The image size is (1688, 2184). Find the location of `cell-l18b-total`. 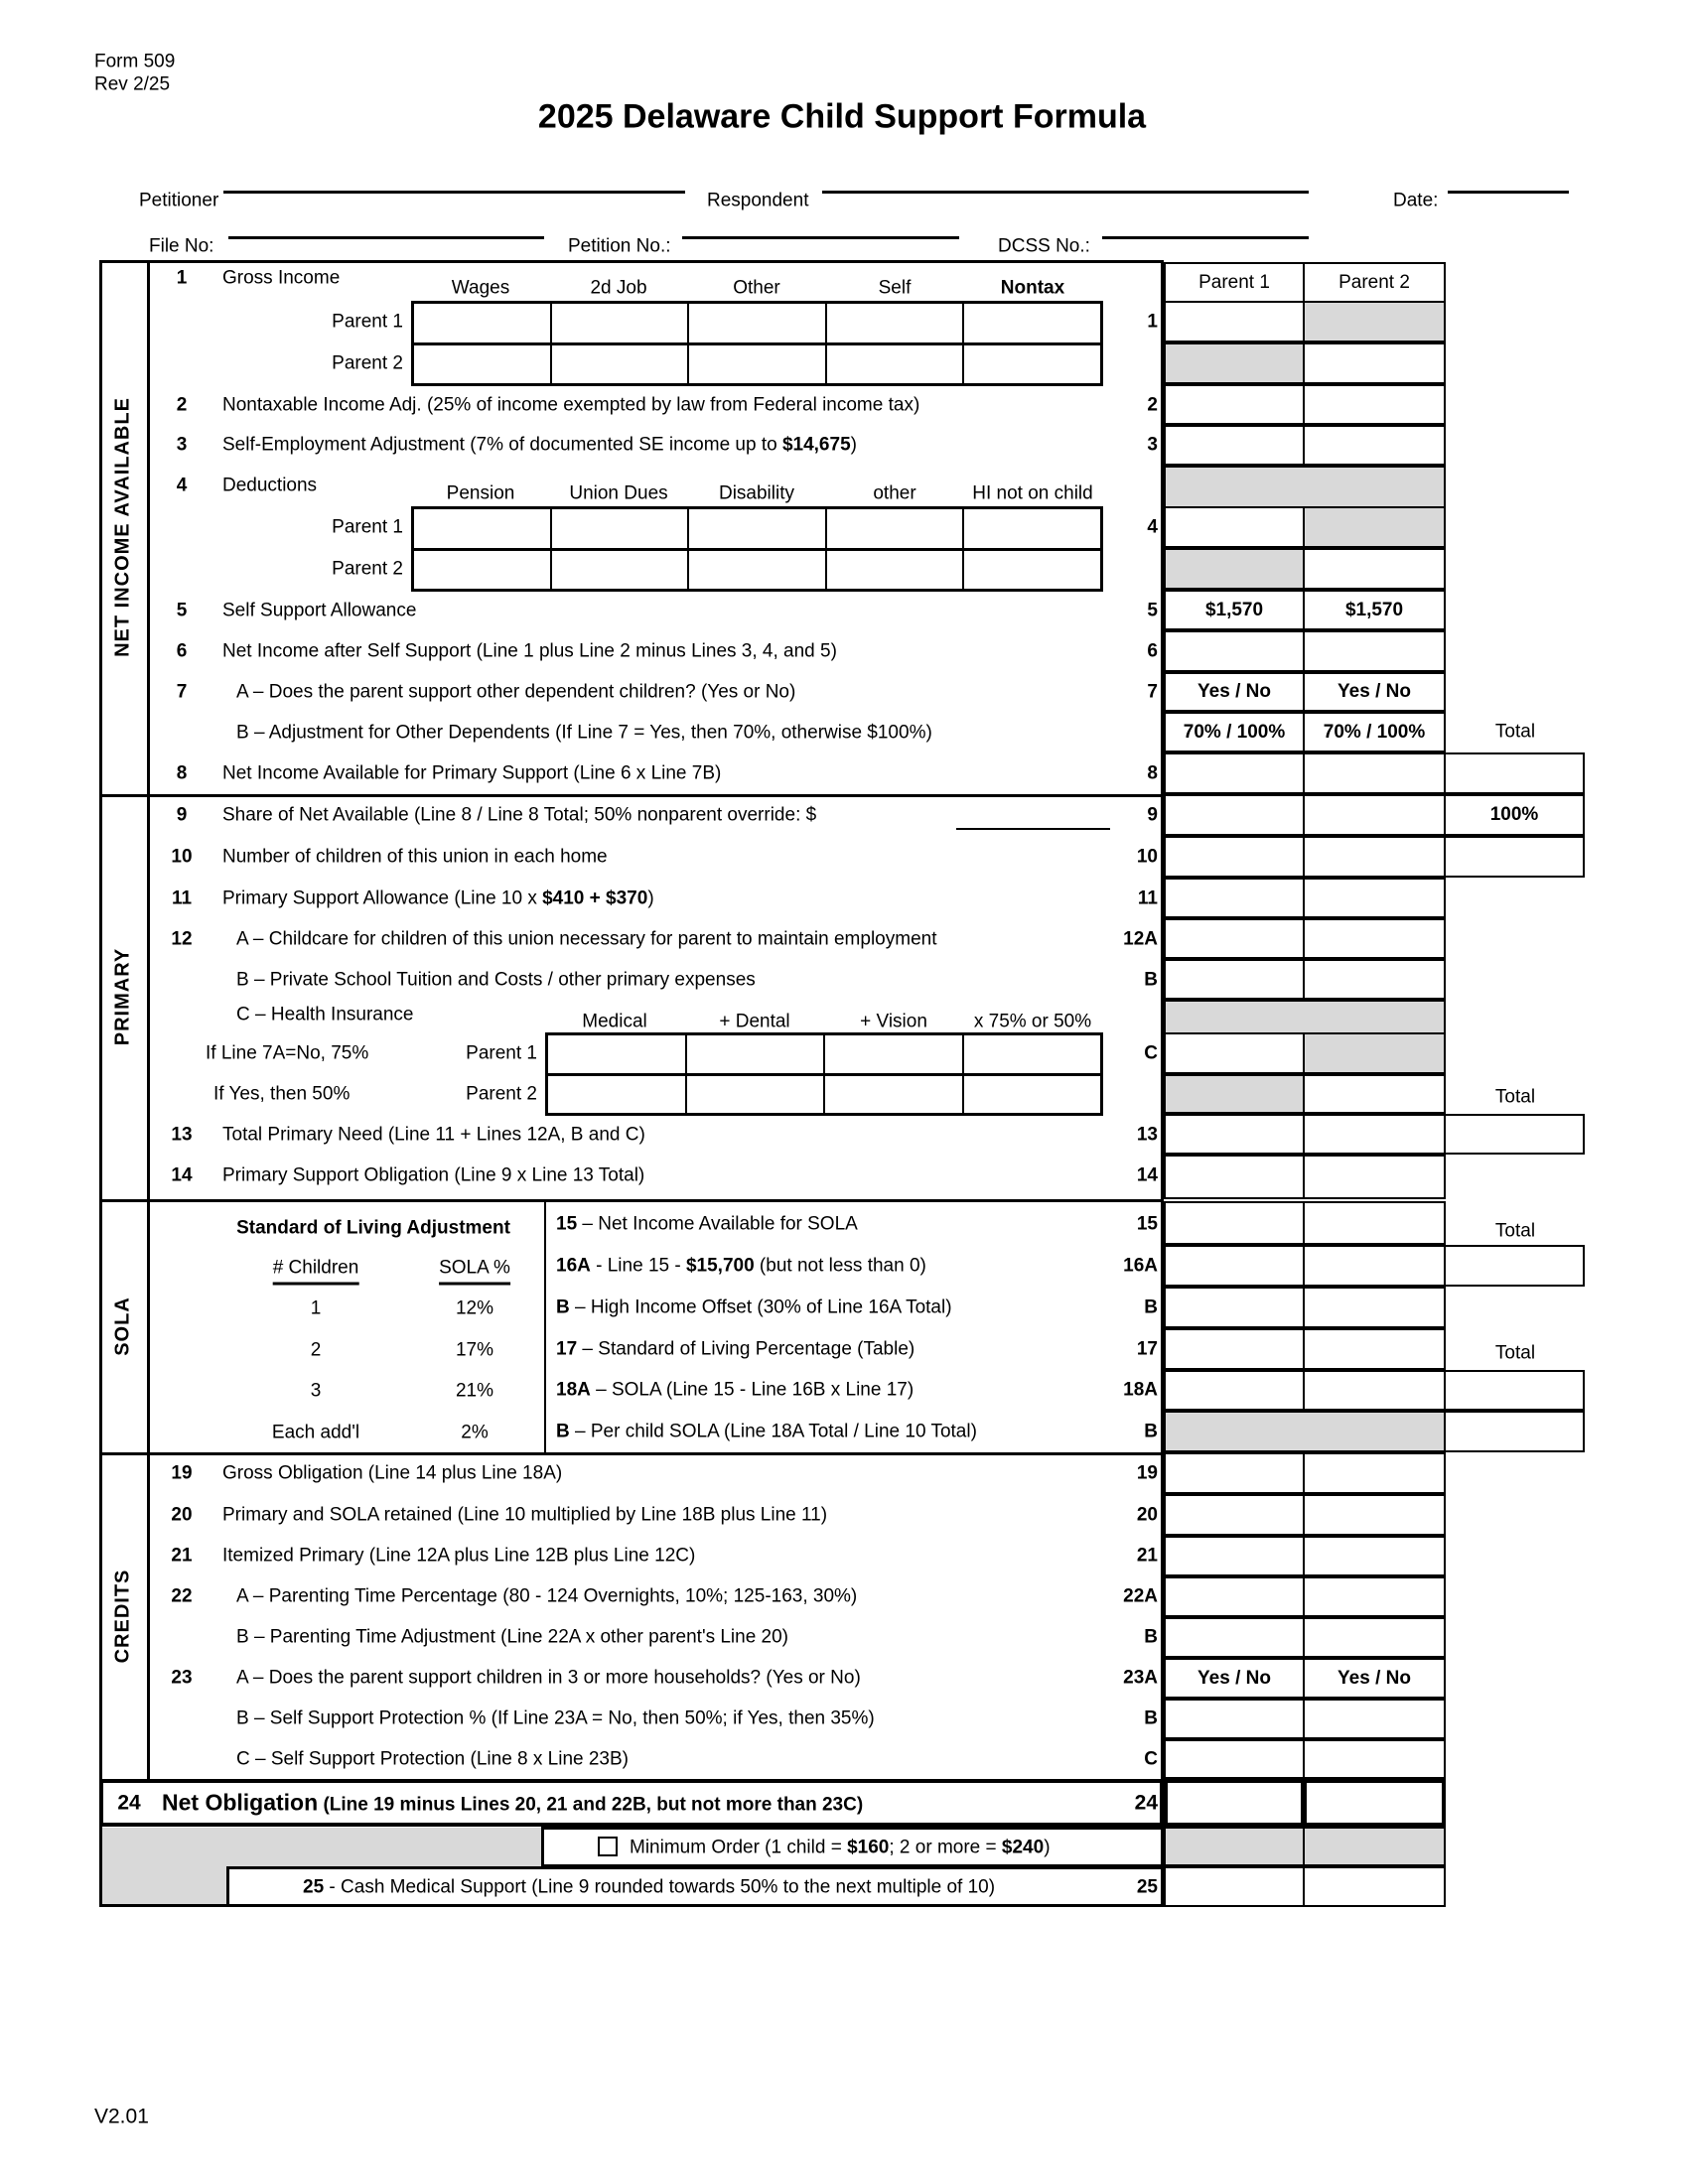

cell-l18b-total is located at coordinates (1514, 1431).